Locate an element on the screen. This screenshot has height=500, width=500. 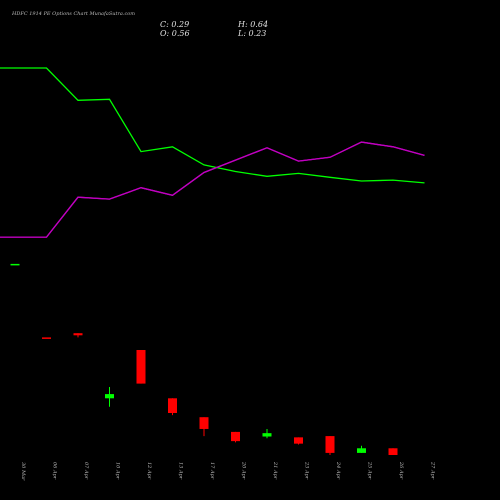
high-value: H: 0.64 is located at coordinates (252, 24).